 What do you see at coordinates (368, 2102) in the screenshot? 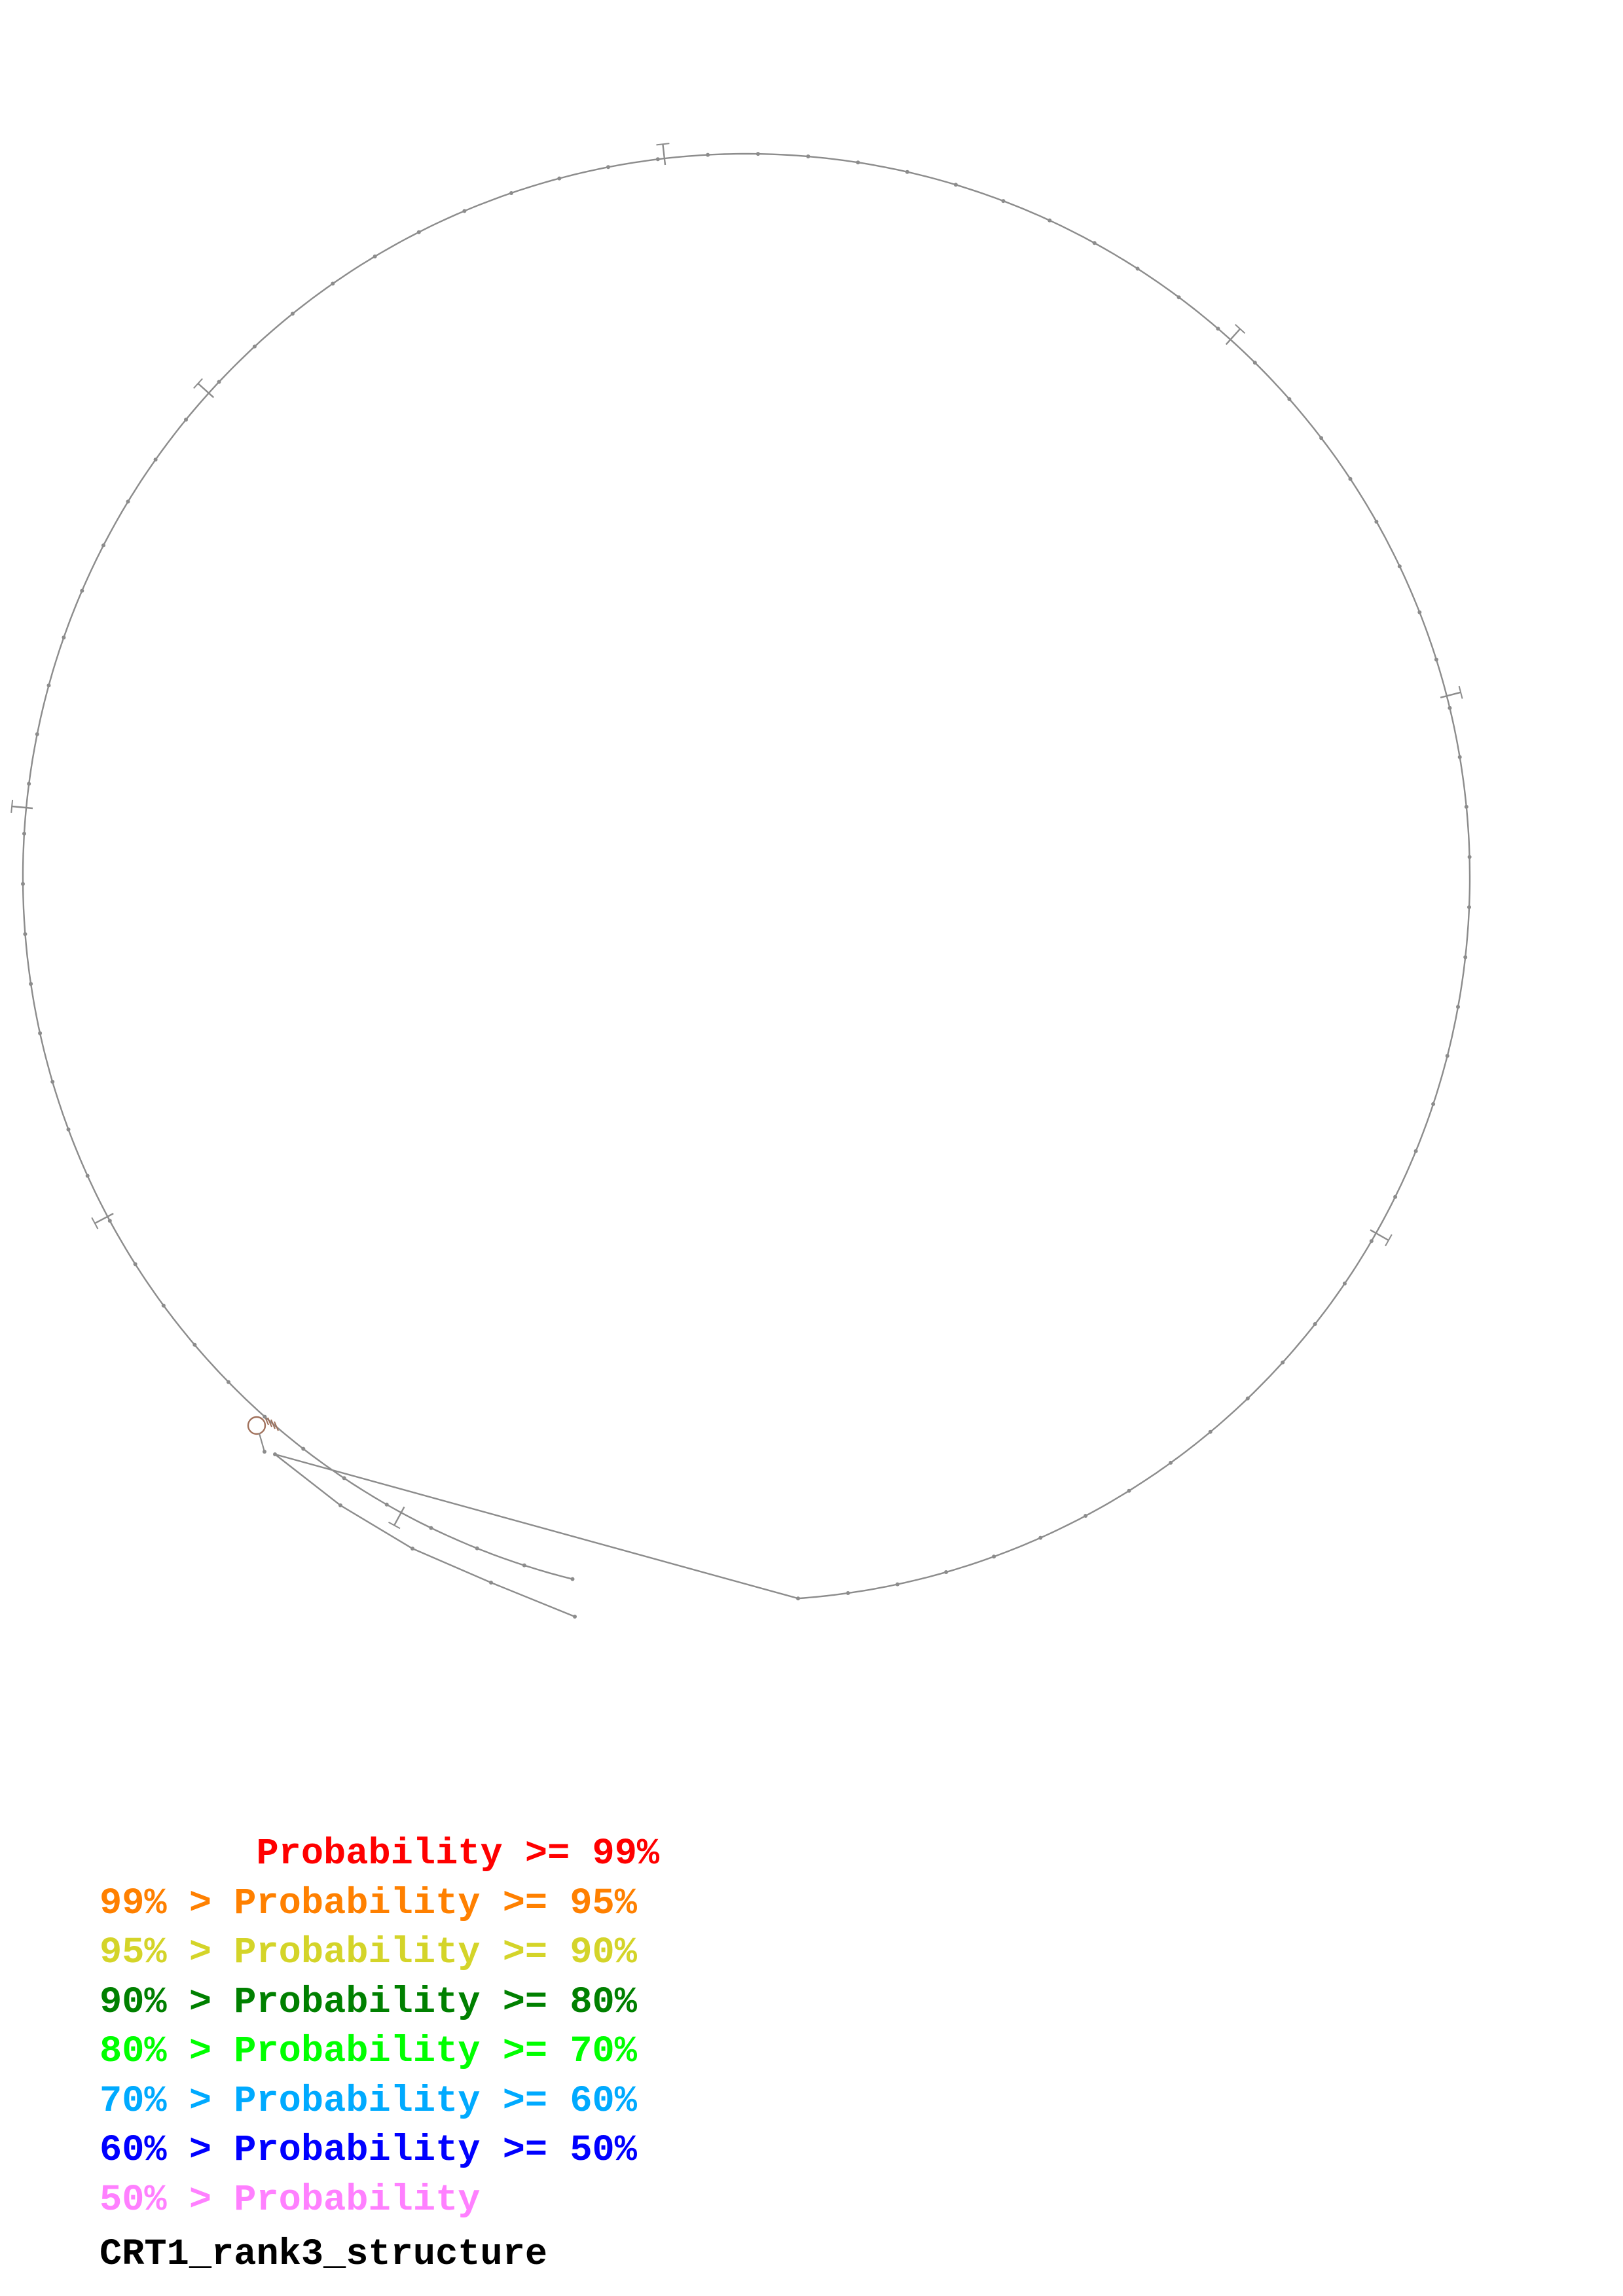
I see `legend-entry-60: 70% > Probability >= 60%` at bounding box center [368, 2102].